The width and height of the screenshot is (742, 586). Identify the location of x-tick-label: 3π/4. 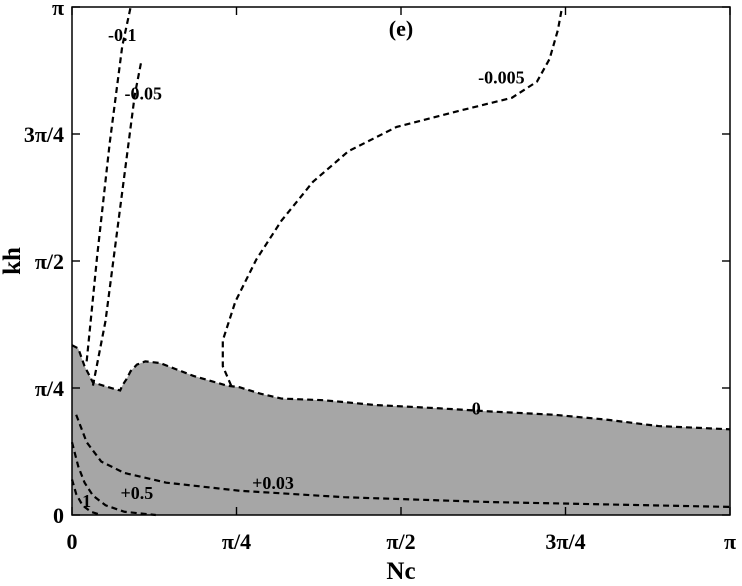
(565, 541).